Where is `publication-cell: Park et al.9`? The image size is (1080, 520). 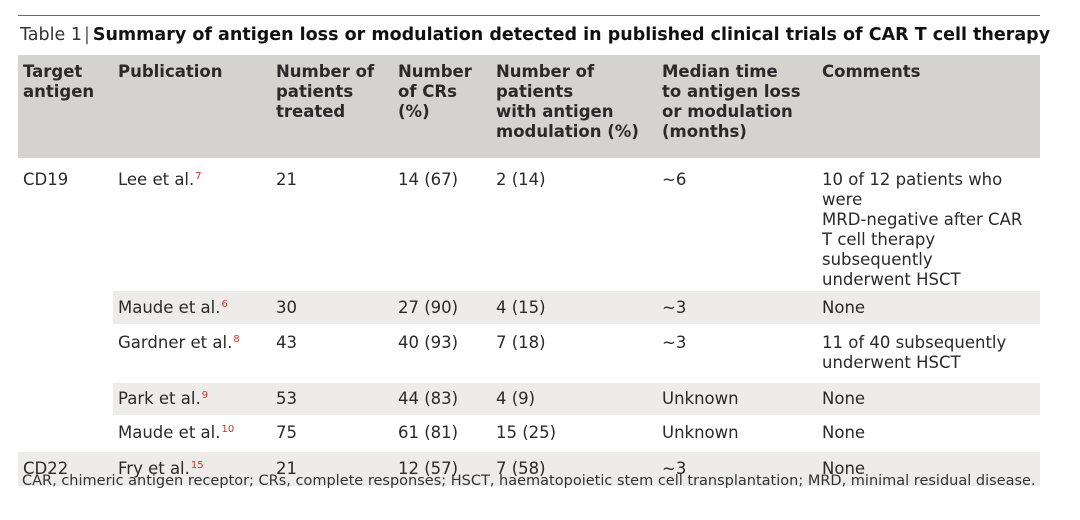
publication-cell: Park et al.9 is located at coordinates (192, 399).